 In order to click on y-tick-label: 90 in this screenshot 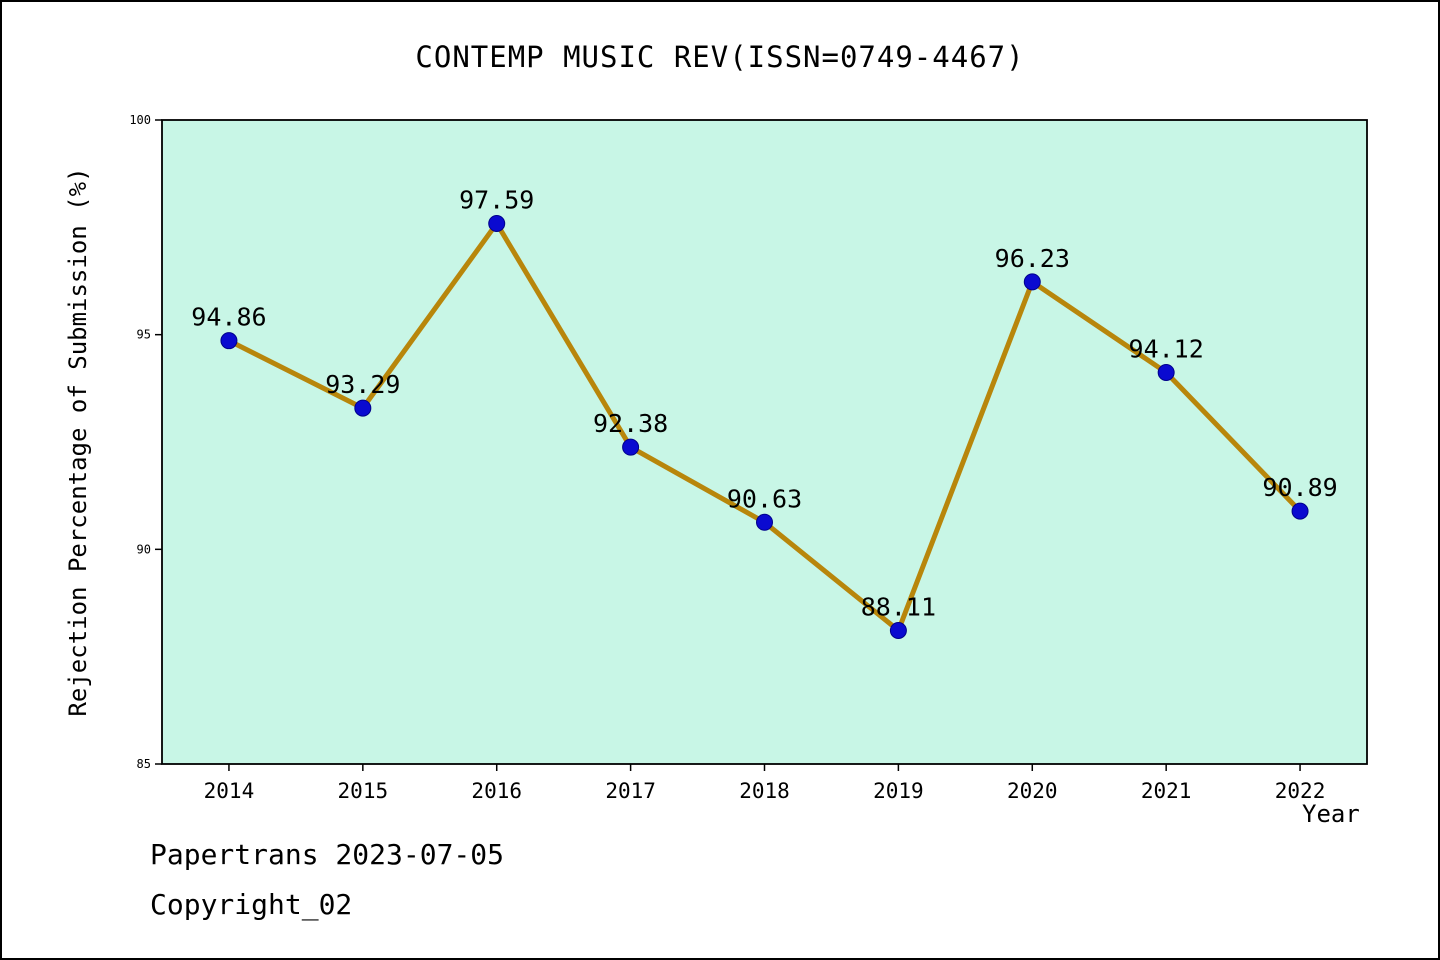, I will do `click(144, 549)`.